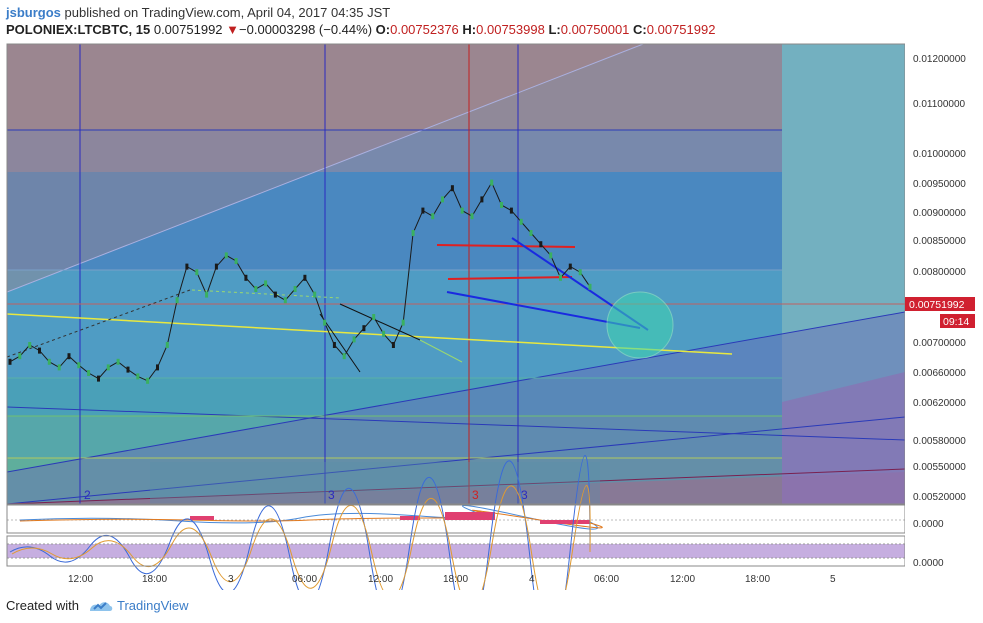 The width and height of the screenshot is (983, 623). I want to click on open-value: 0.00752376, so click(424, 29).